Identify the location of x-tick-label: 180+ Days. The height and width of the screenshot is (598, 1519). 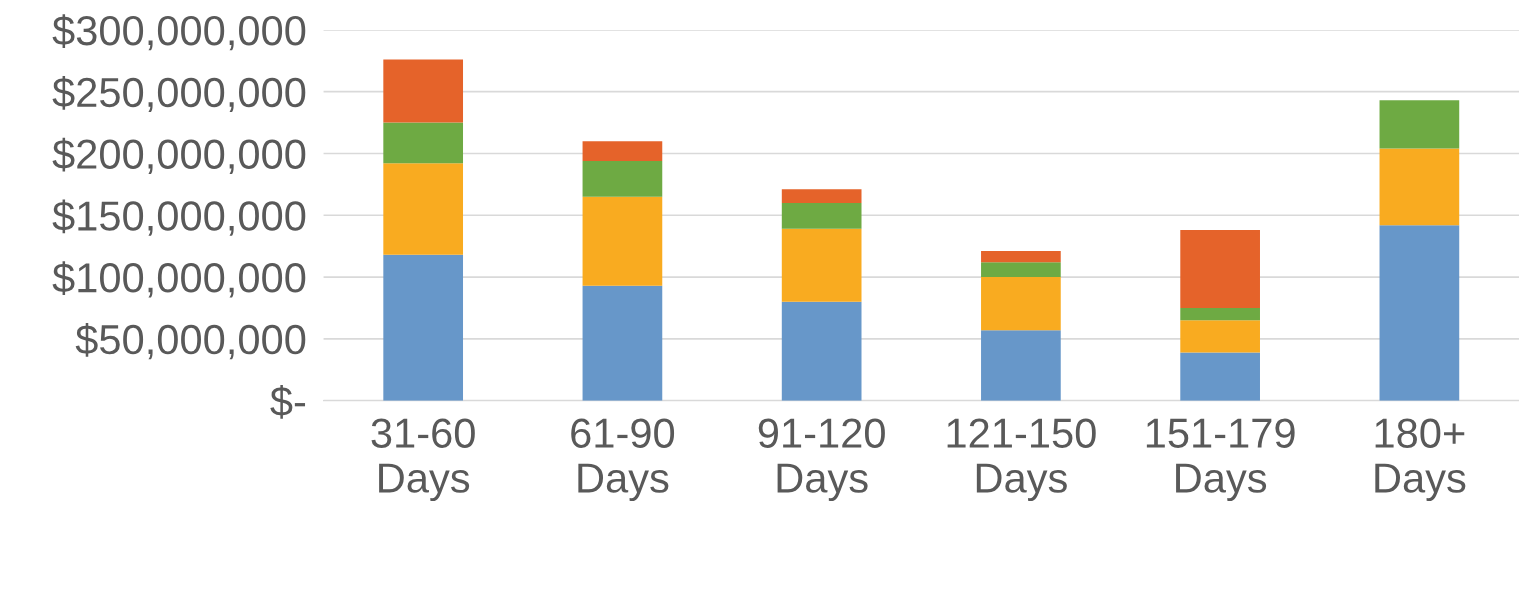
(1420, 460).